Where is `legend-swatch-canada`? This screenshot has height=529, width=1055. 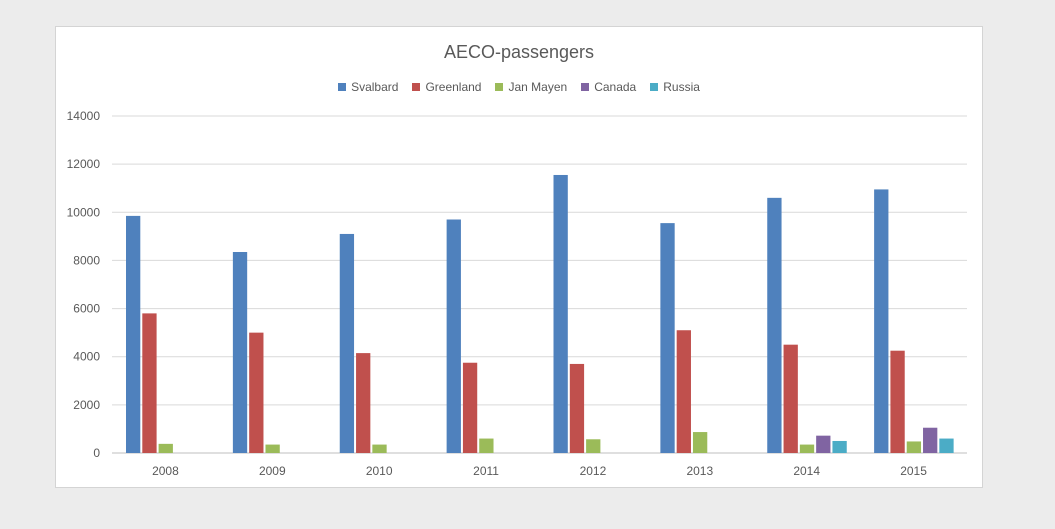
legend-swatch-canada is located at coordinates (585, 87).